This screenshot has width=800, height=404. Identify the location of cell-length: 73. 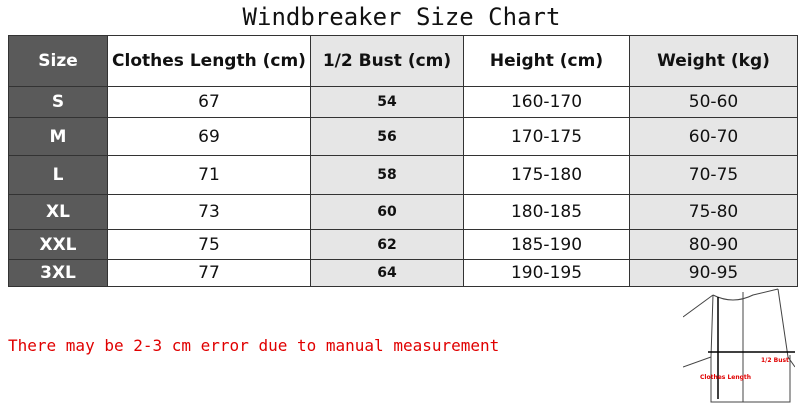
(209, 212).